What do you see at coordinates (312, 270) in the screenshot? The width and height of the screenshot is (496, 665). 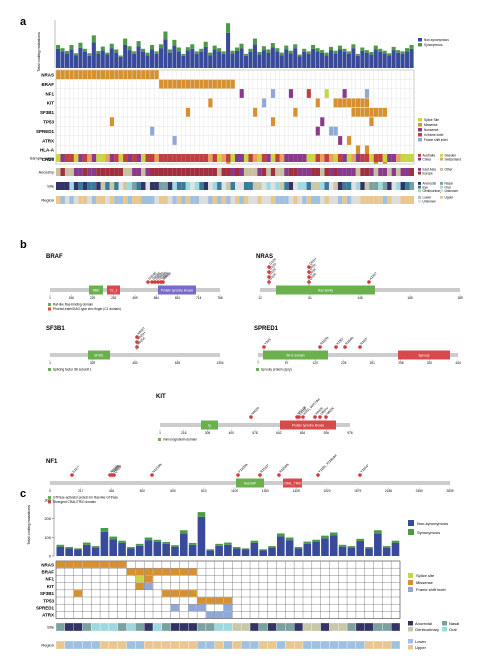 I see `mutation-label: Q61K` at bounding box center [312, 270].